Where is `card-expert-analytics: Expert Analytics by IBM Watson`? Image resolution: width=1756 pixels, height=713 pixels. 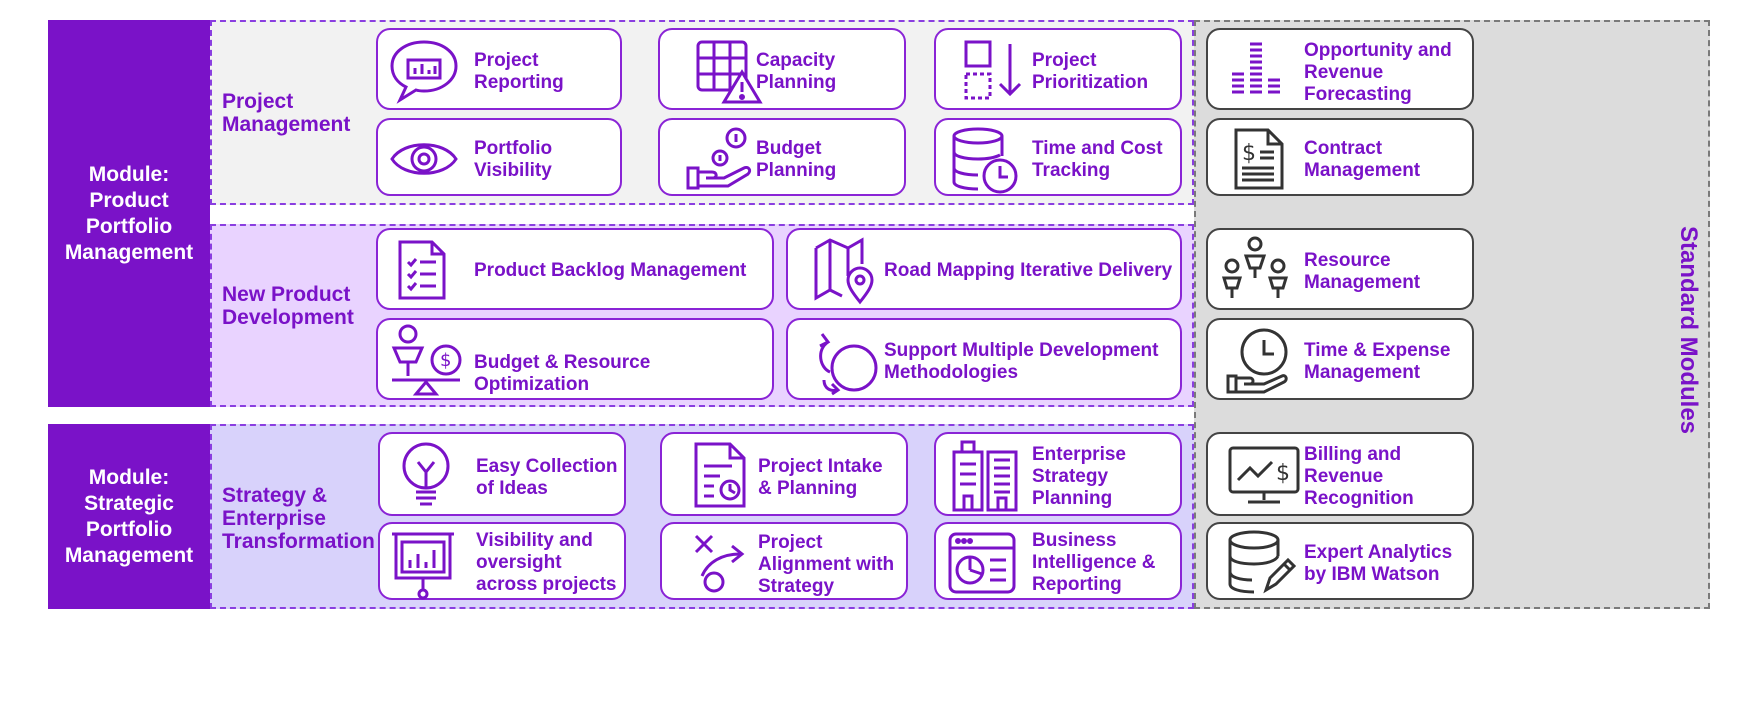
card-expert-analytics: Expert Analytics by IBM Watson is located at coordinates (1340, 561).